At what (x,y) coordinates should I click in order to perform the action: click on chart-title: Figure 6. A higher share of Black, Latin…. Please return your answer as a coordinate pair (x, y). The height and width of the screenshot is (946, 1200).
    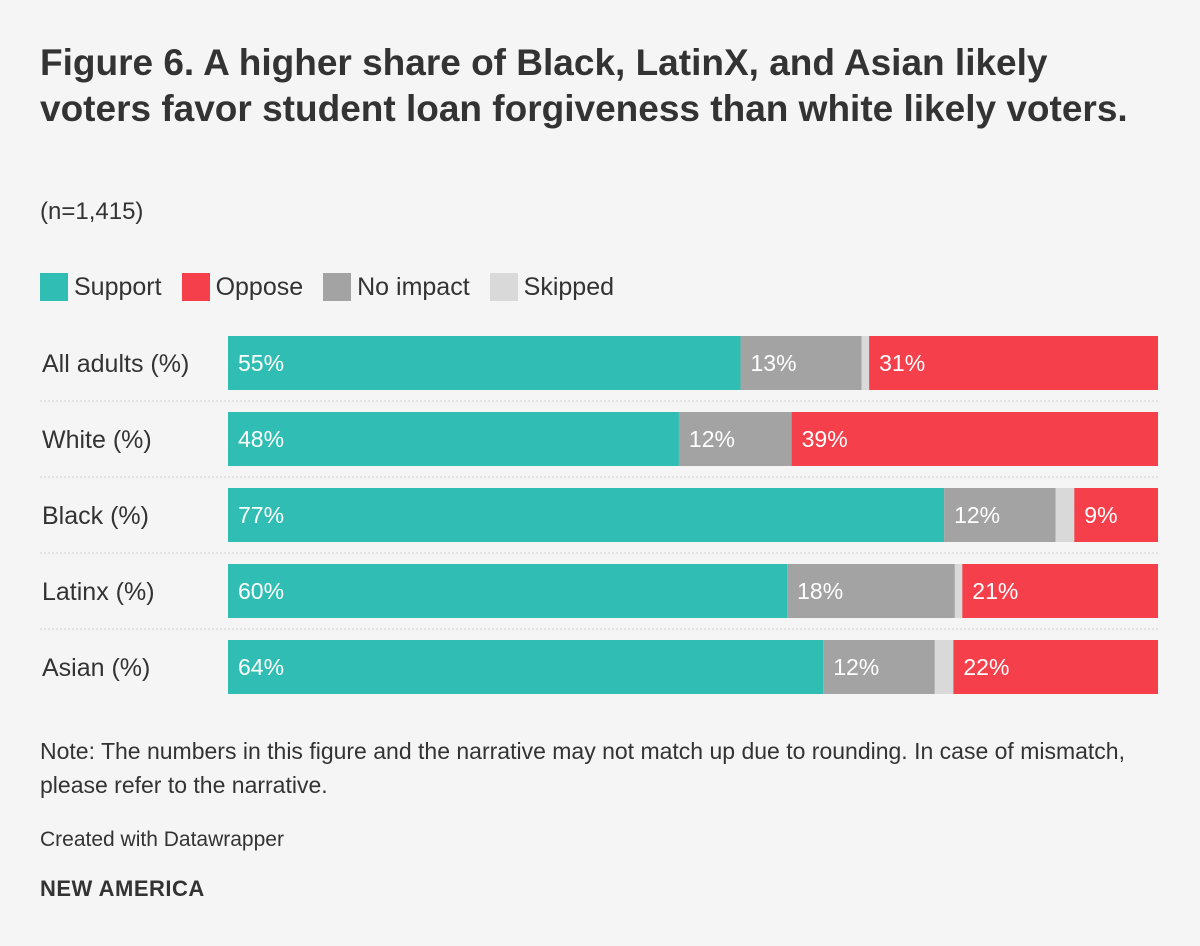
    Looking at the image, I should click on (584, 85).